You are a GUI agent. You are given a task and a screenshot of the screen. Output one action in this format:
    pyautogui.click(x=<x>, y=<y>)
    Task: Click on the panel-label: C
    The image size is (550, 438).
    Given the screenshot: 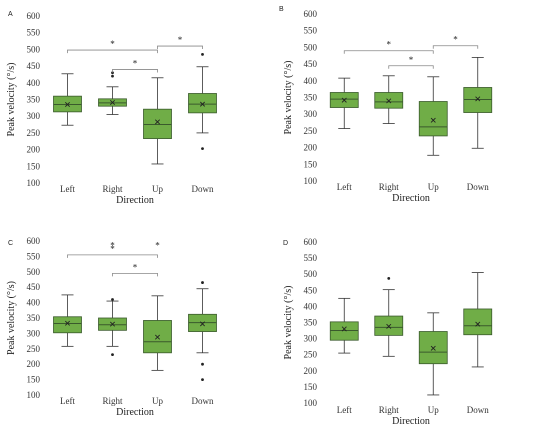 What is the action you would take?
    pyautogui.click(x=10, y=243)
    